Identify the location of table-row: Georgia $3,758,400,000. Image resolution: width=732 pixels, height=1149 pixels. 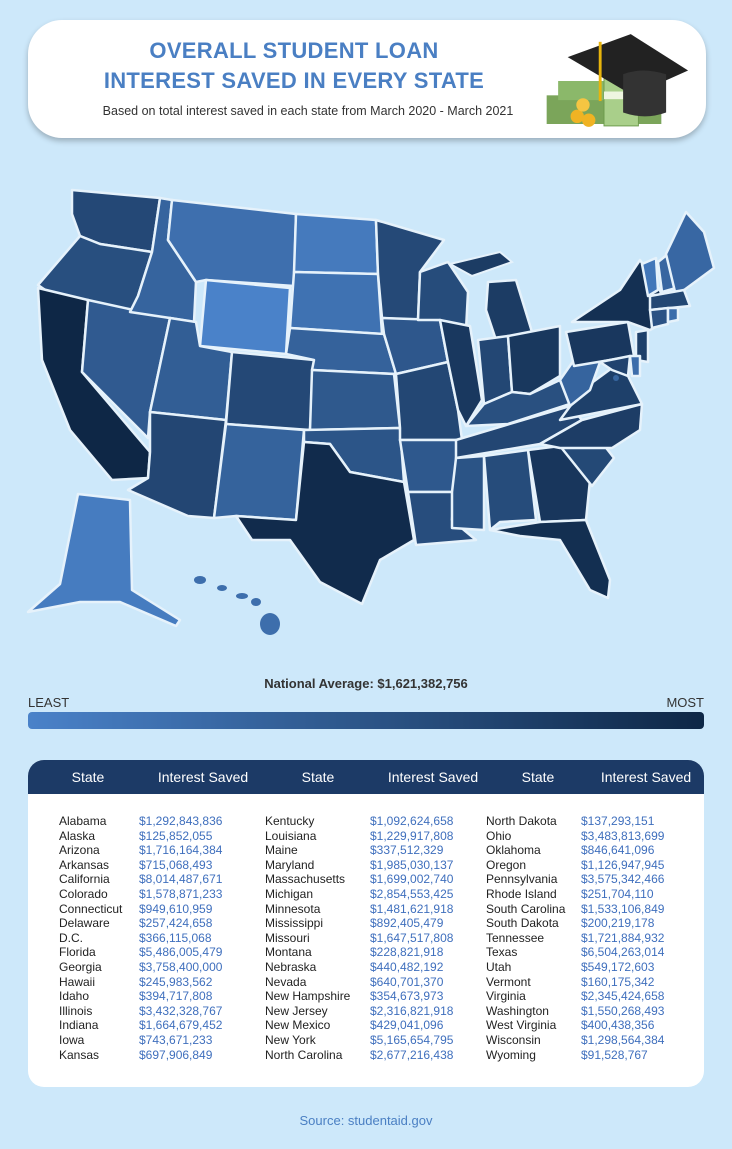
(140, 967).